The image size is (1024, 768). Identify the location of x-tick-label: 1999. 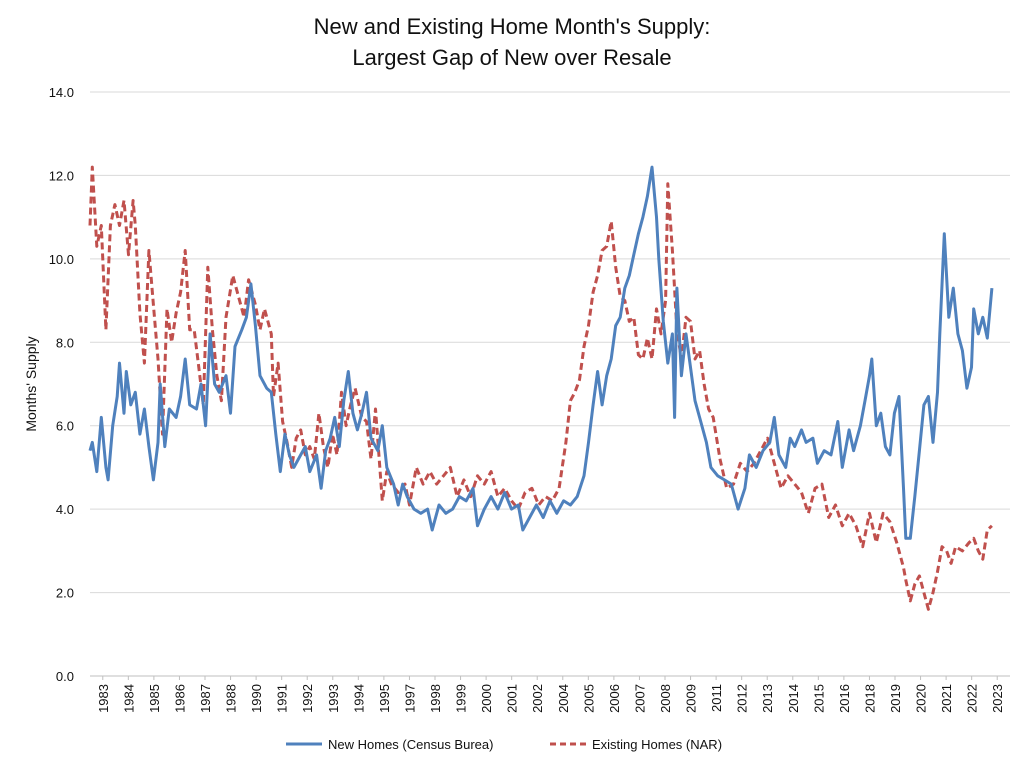
(461, 698).